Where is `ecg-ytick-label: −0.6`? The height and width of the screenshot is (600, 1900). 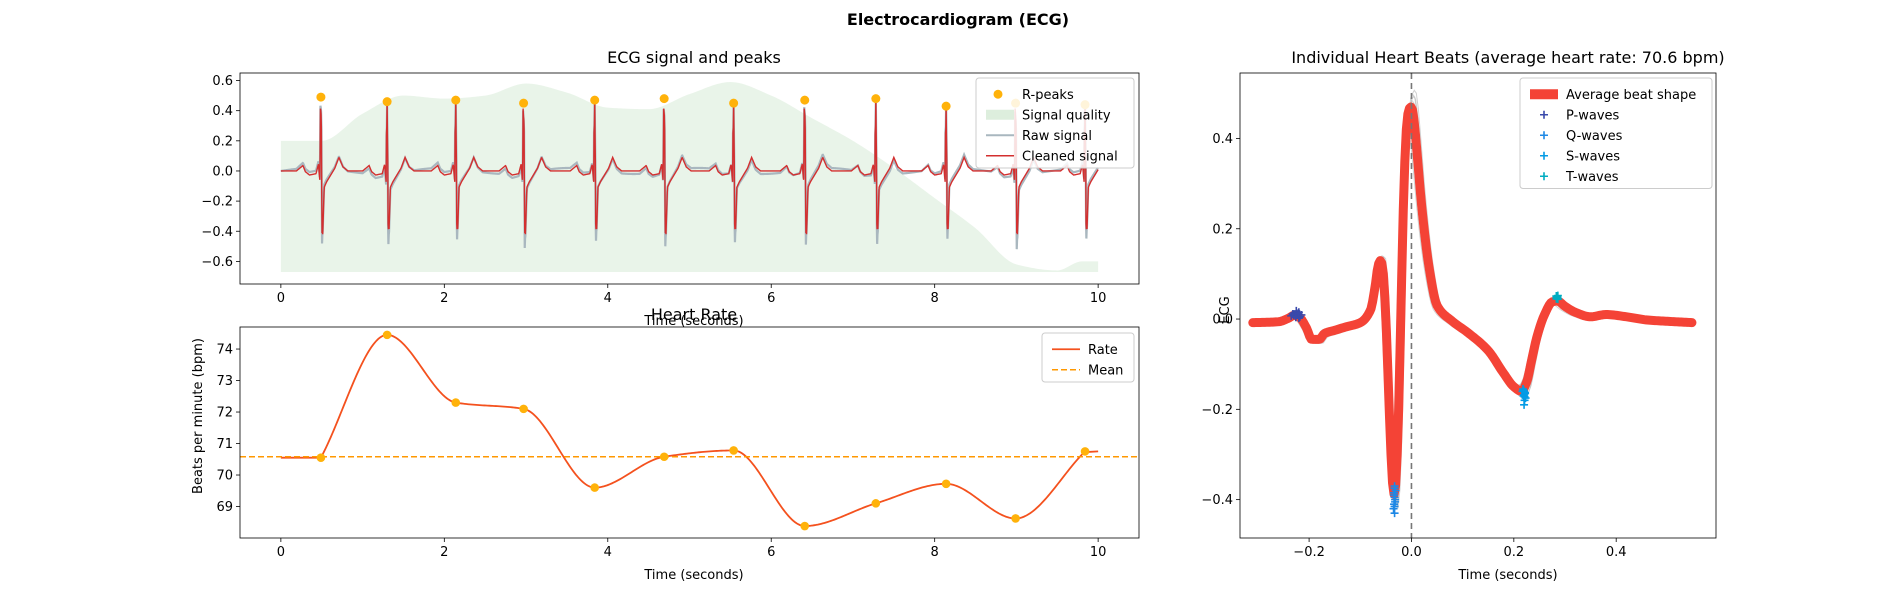
ecg-ytick-label: −0.6 is located at coordinates (217, 262).